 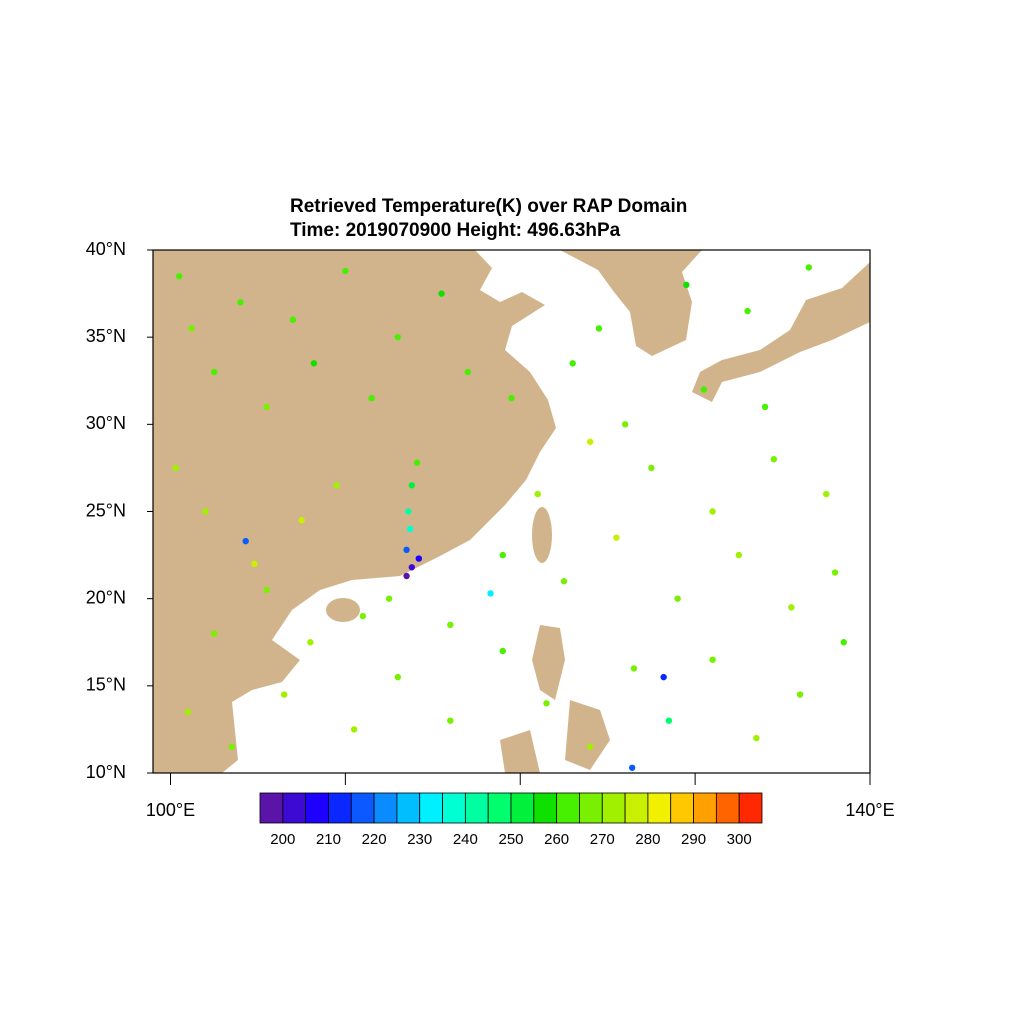 What do you see at coordinates (455, 230) in the screenshot?
I see `subtitle: Time: 2019070900 Height: 496.63hPa` at bounding box center [455, 230].